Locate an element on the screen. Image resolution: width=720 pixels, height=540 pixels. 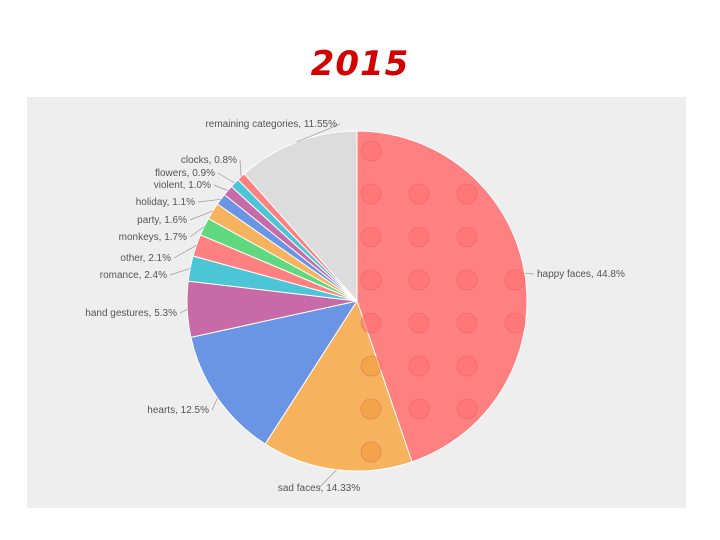
leader-line-holiday is located at coordinates (209, 200).